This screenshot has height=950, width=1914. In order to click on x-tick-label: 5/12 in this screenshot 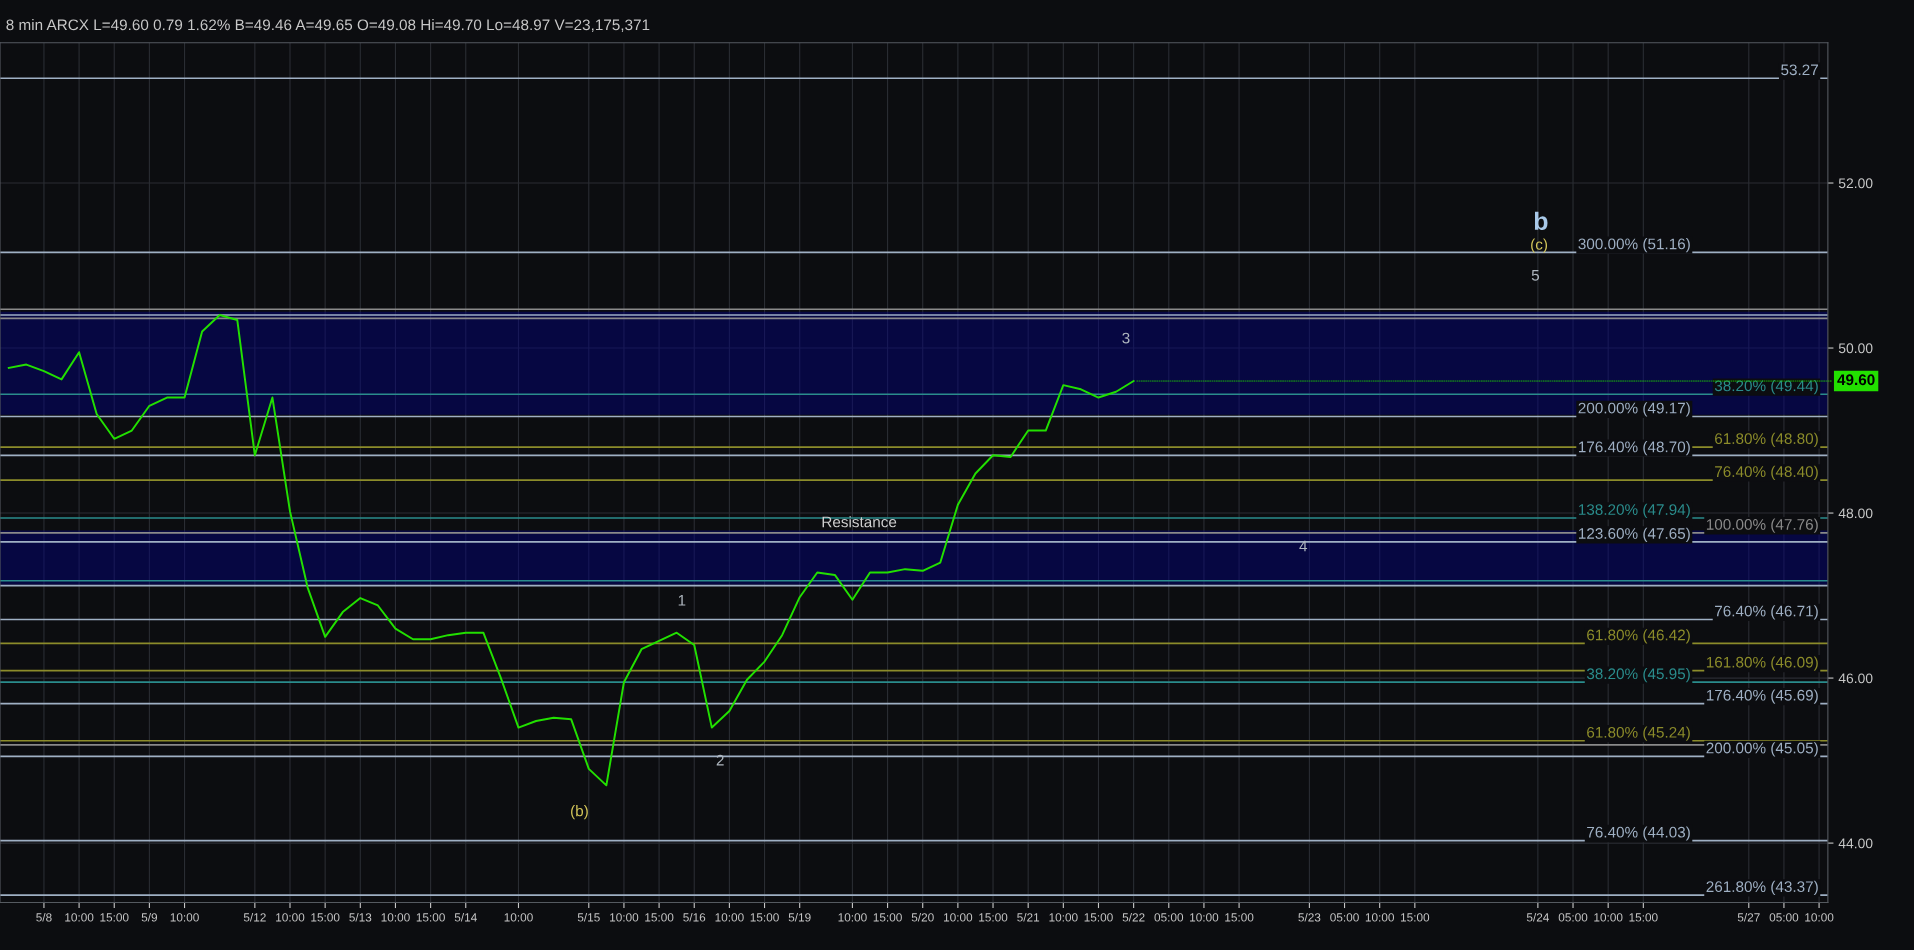, I will do `click(254, 917)`.